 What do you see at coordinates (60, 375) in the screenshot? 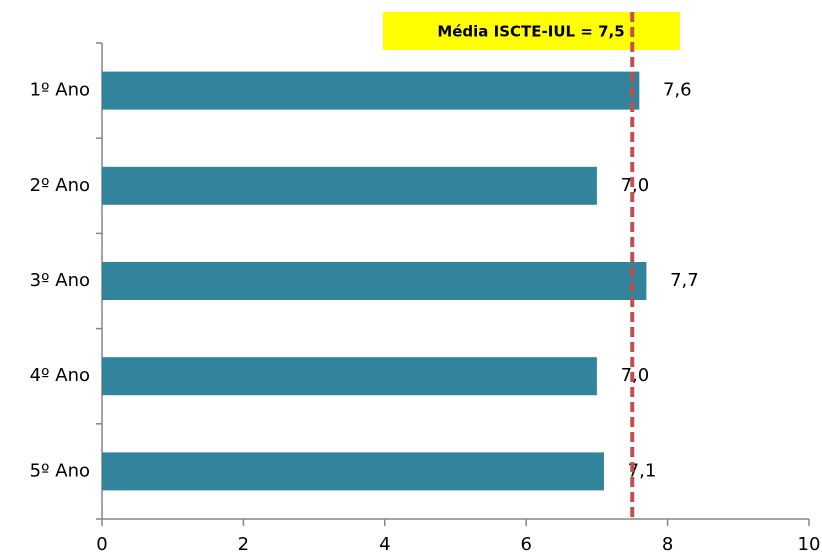
I see `y-tick-label: 4º Ano` at bounding box center [60, 375].